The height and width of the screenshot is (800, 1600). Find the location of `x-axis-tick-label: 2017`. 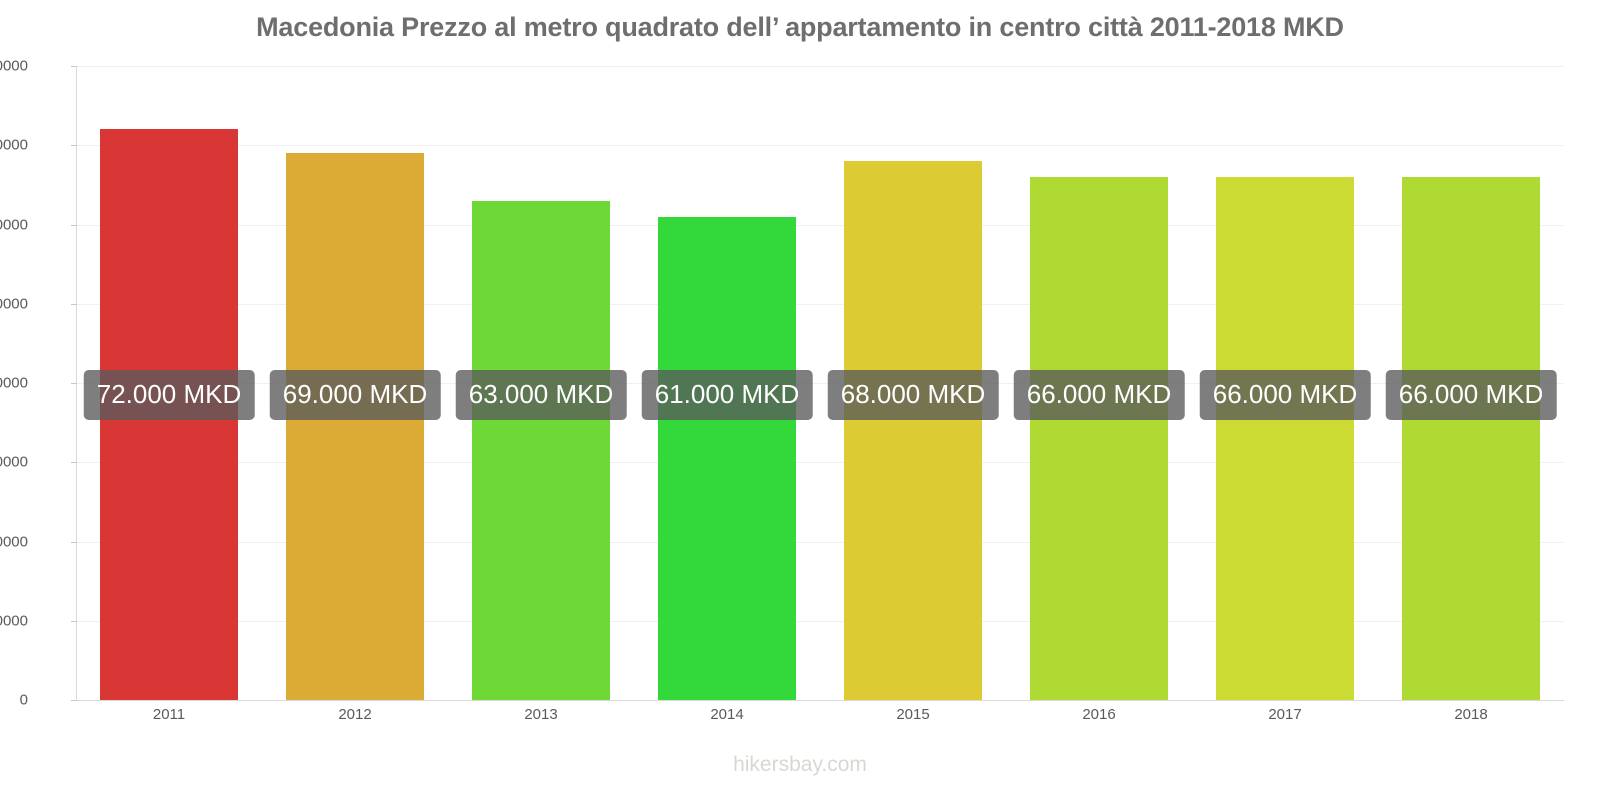

x-axis-tick-label: 2017 is located at coordinates (1285, 714).